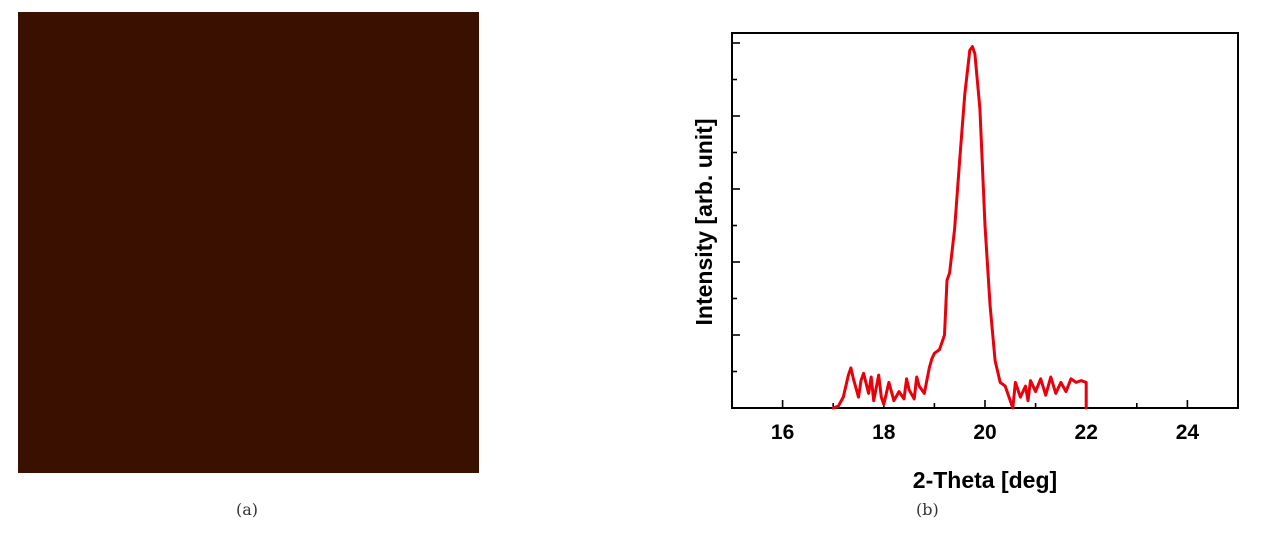 This screenshot has width=1261, height=536. I want to click on y-axis-title: Intensity [arb. unit], so click(704, 222).